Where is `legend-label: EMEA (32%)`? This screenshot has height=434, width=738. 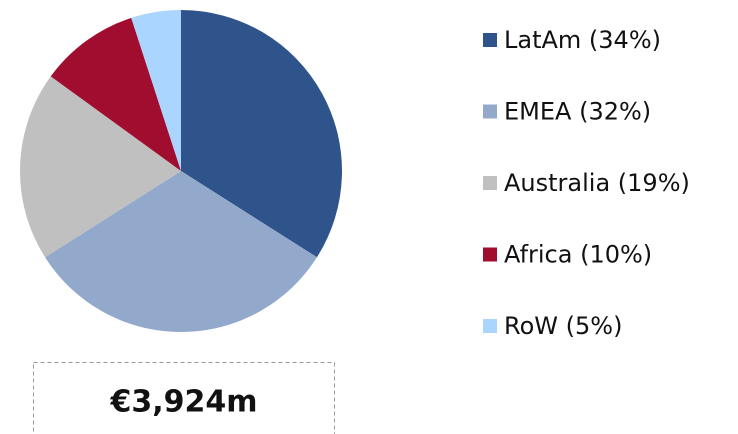 legend-label: EMEA (32%) is located at coordinates (577, 112).